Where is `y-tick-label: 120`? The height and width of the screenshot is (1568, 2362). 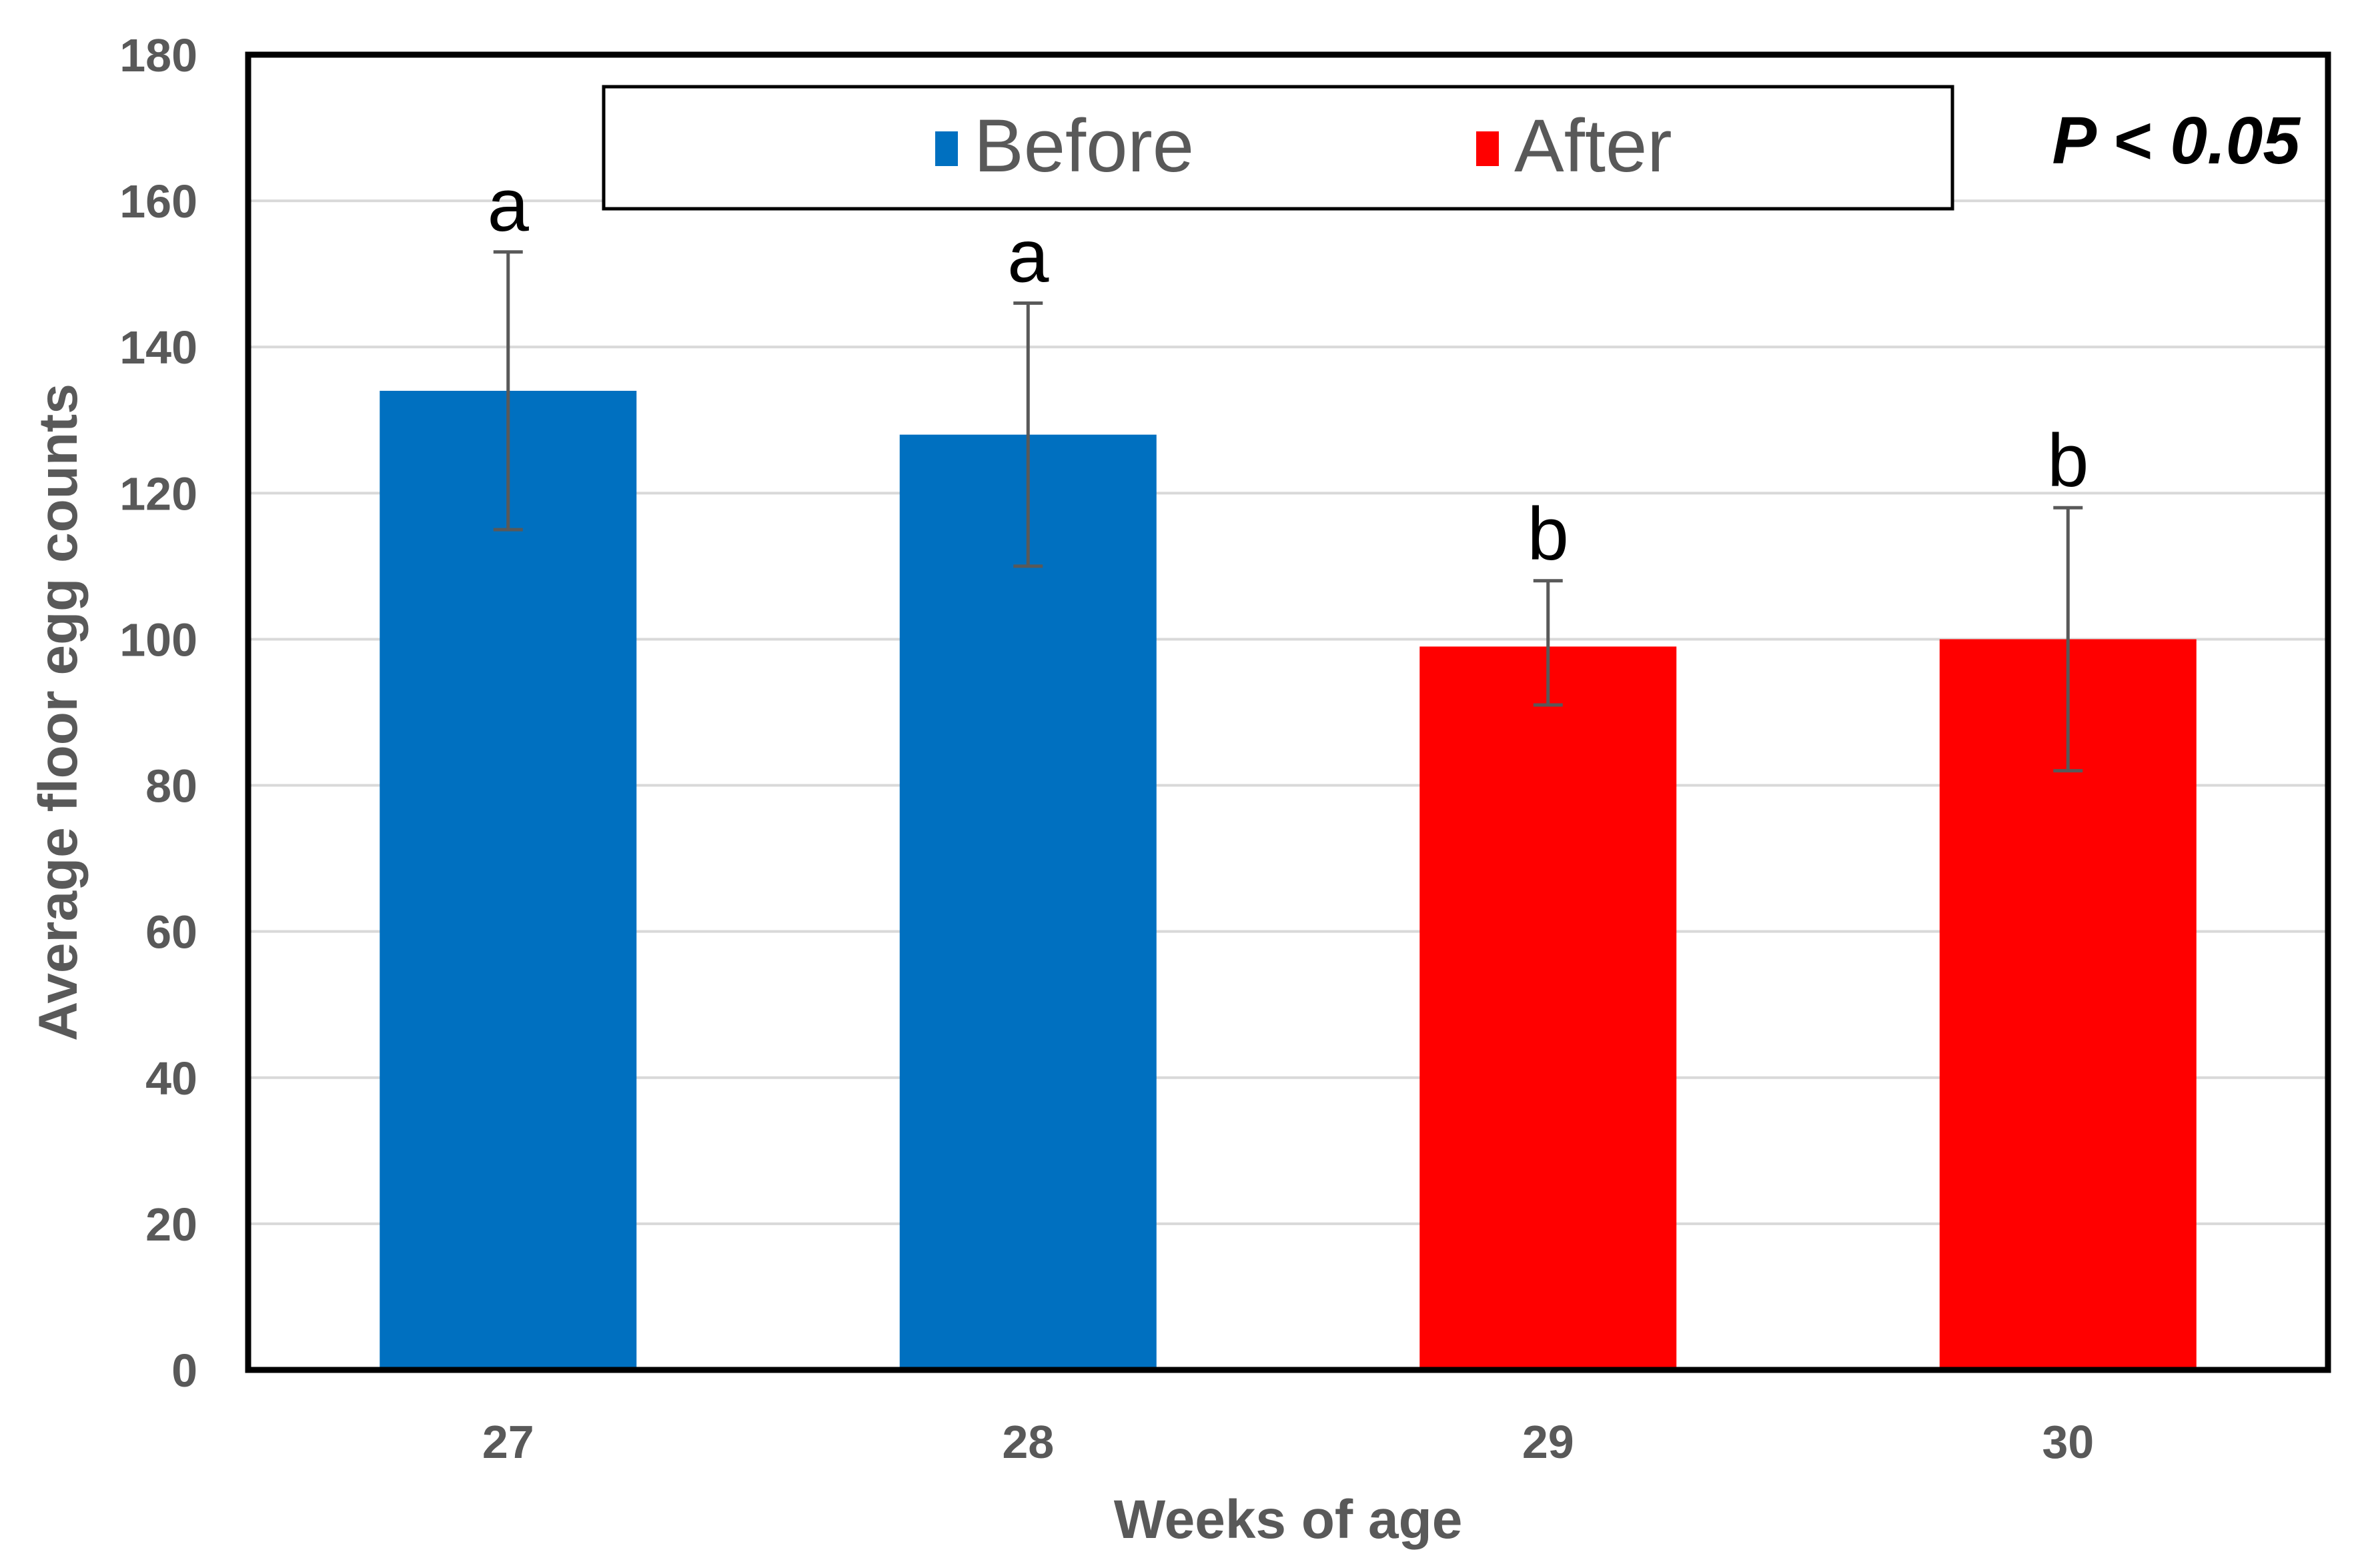 y-tick-label: 120 is located at coordinates (158, 494).